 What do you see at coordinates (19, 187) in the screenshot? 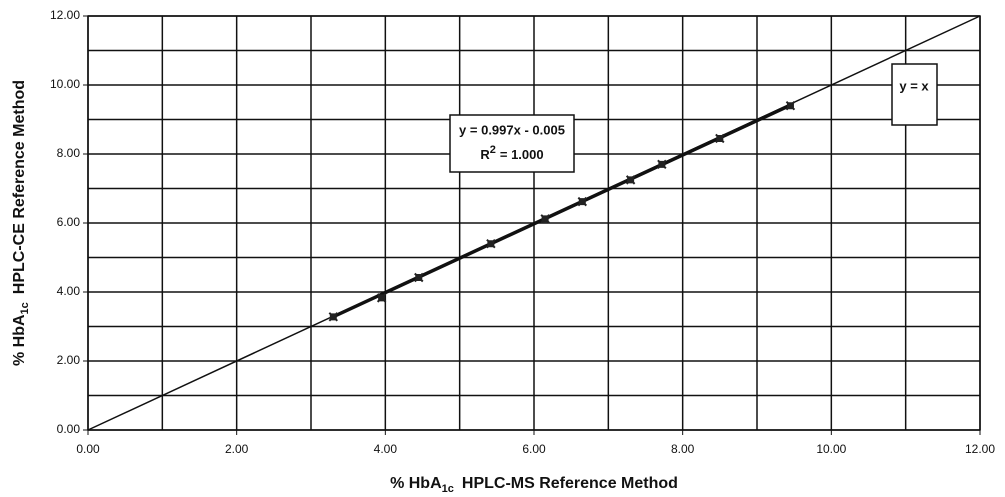
I see `y-label-suffix: HPLC-CE Reference Method` at bounding box center [19, 187].